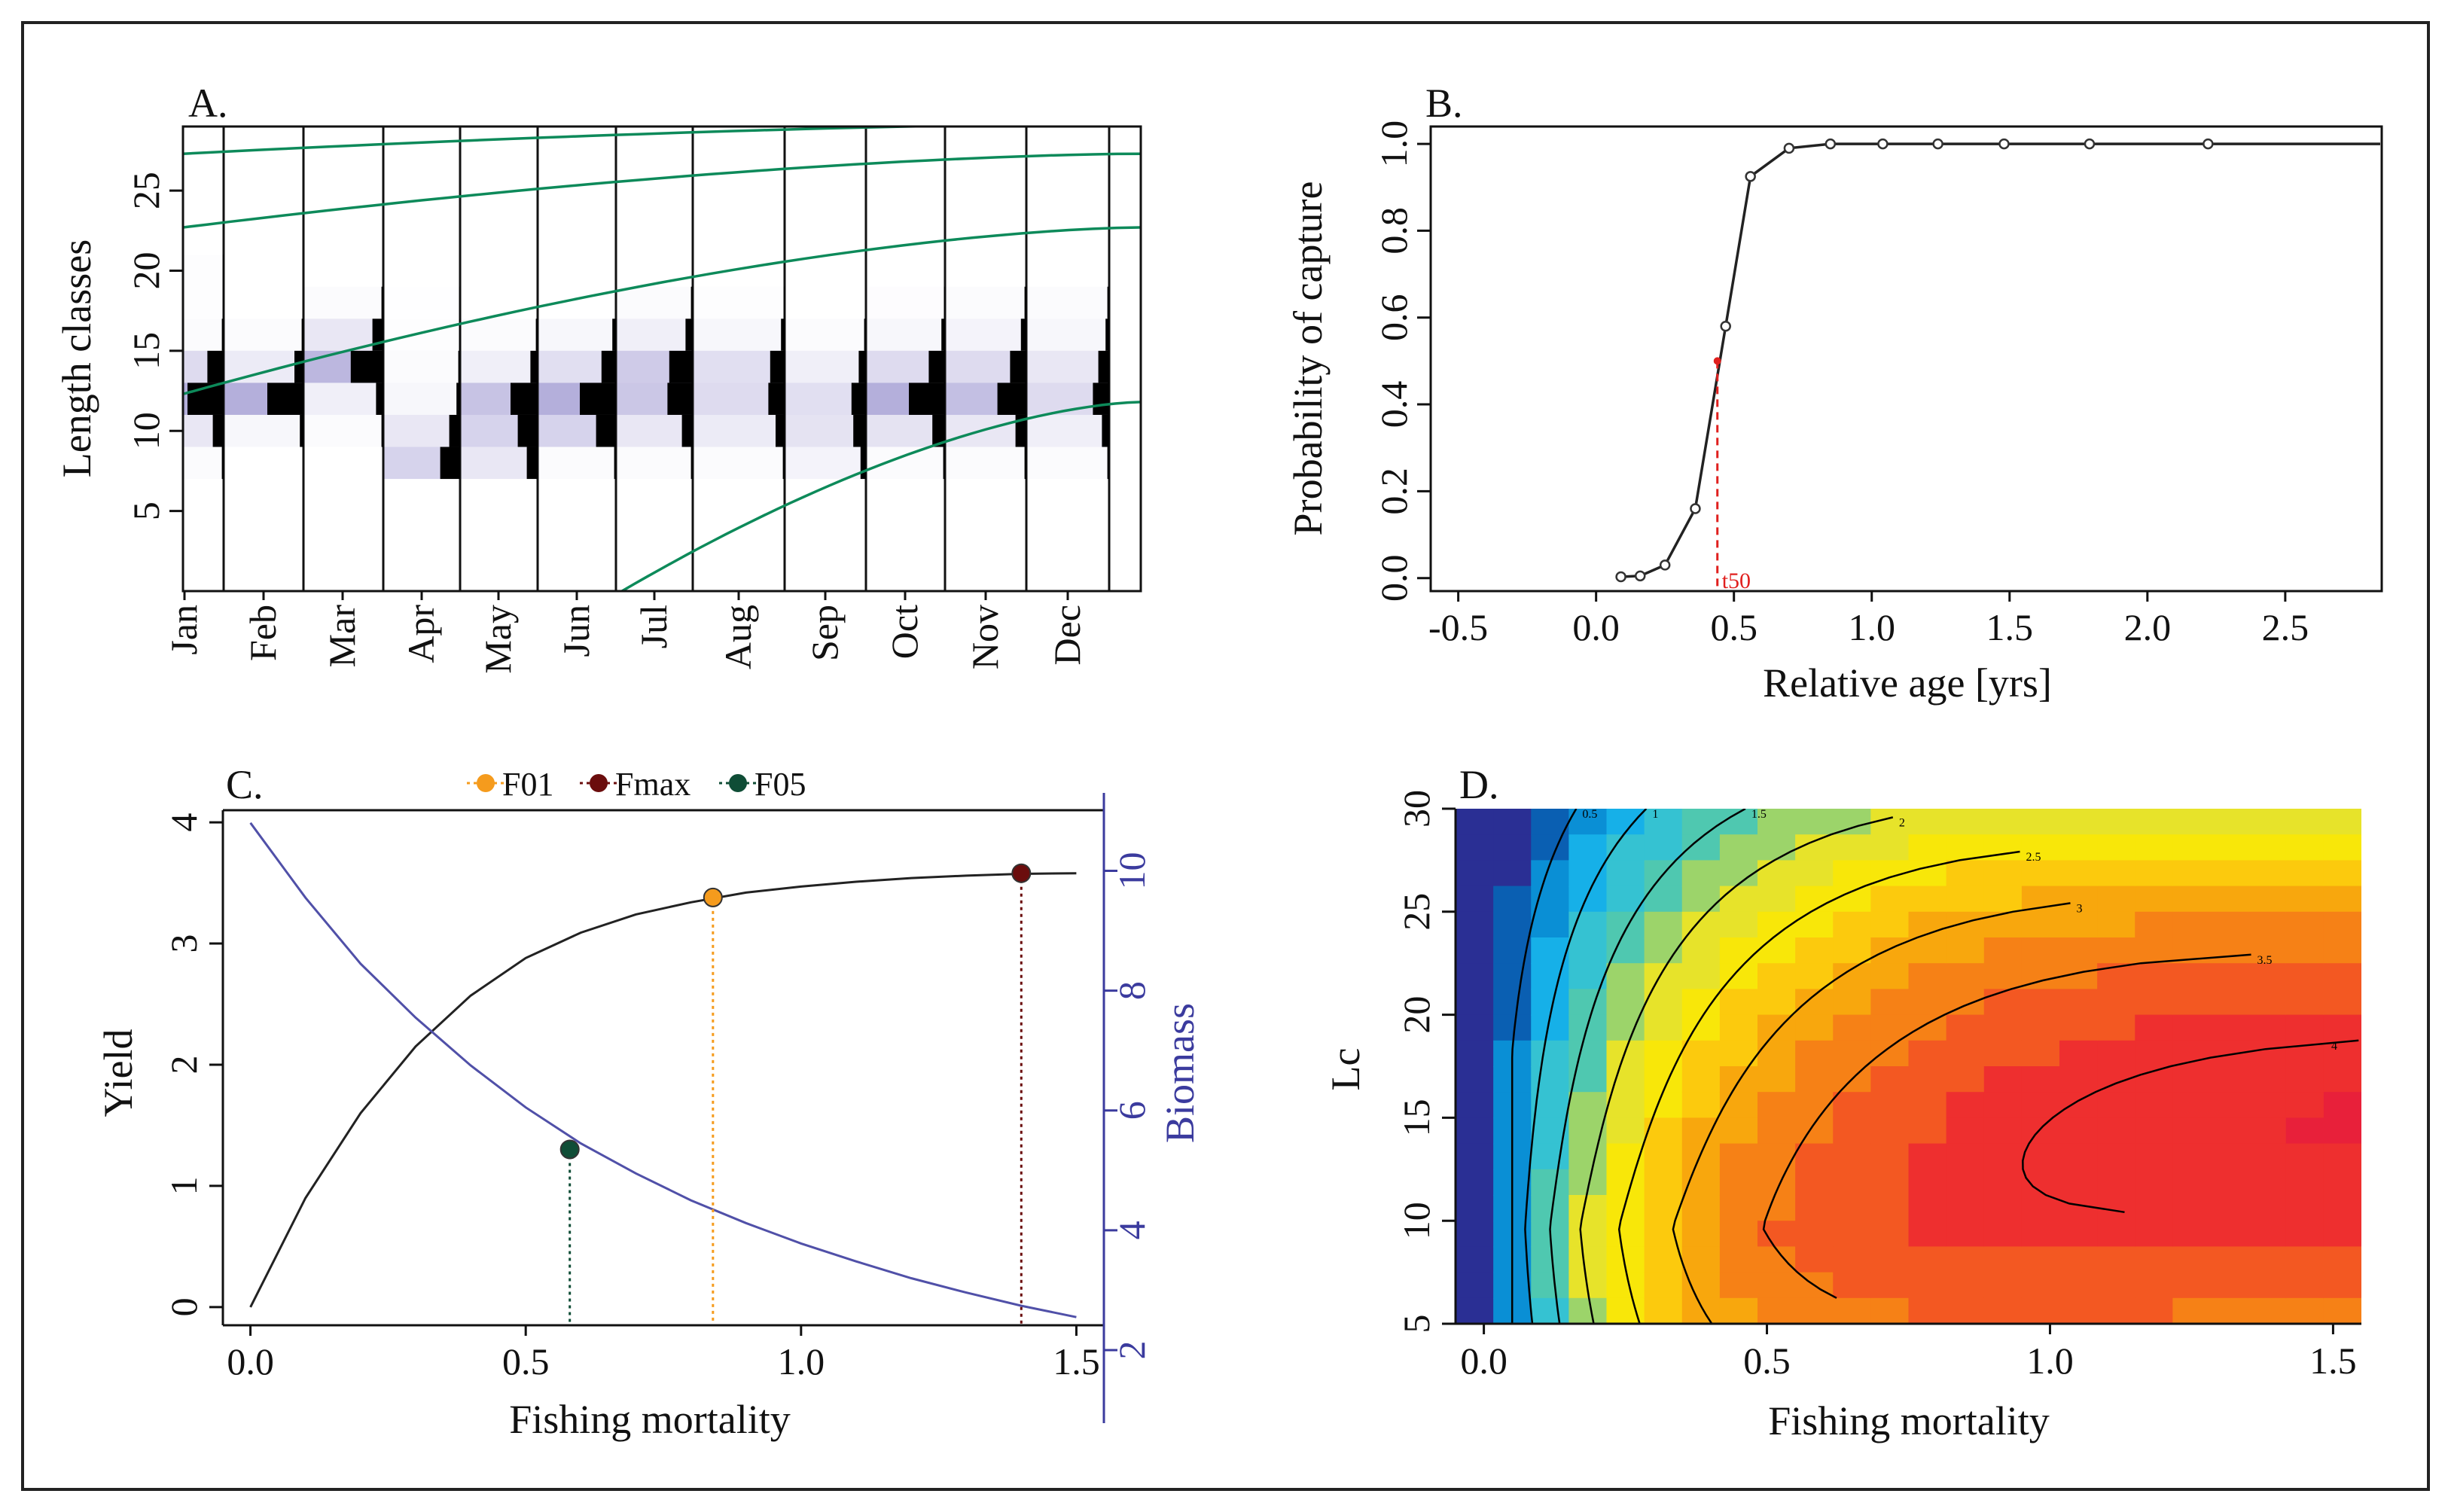  I want to click on panel-d-contours: 0.5 1 1.5 2 2.5 3 3.5 4, so click(1935, 1066).